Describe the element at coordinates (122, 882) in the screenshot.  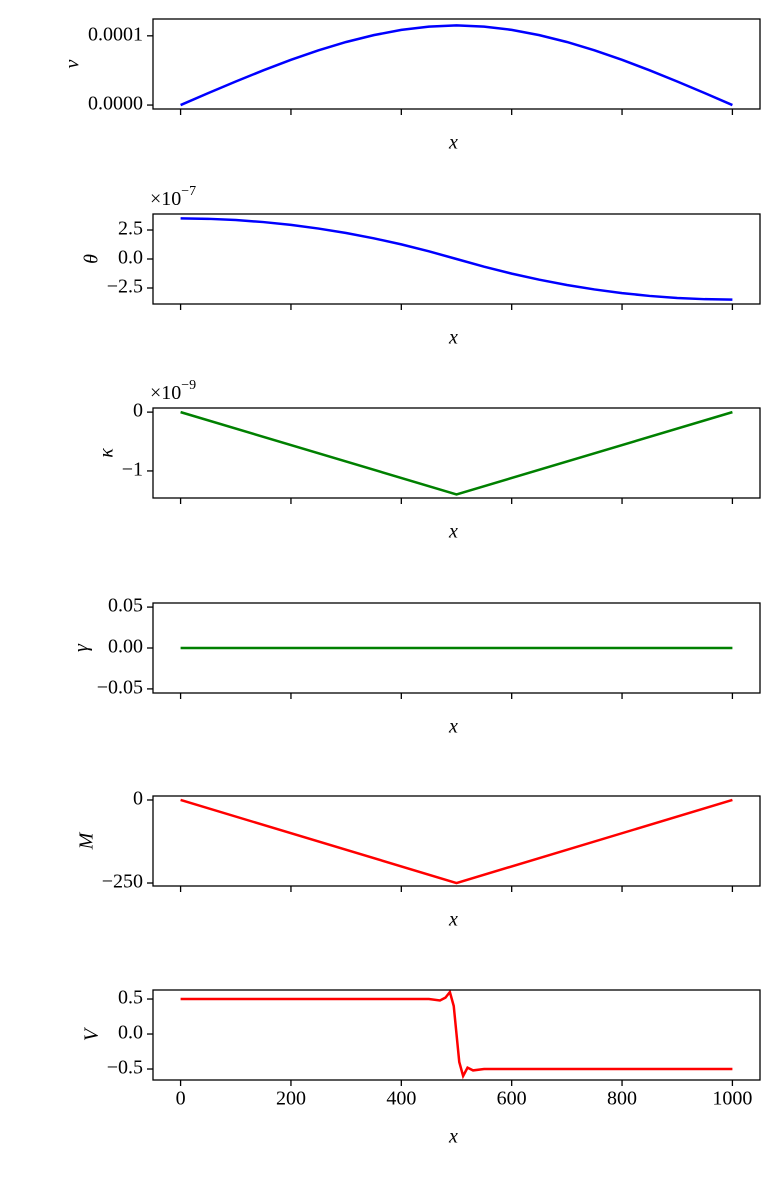
I see `y-tick-label: −250` at that location.